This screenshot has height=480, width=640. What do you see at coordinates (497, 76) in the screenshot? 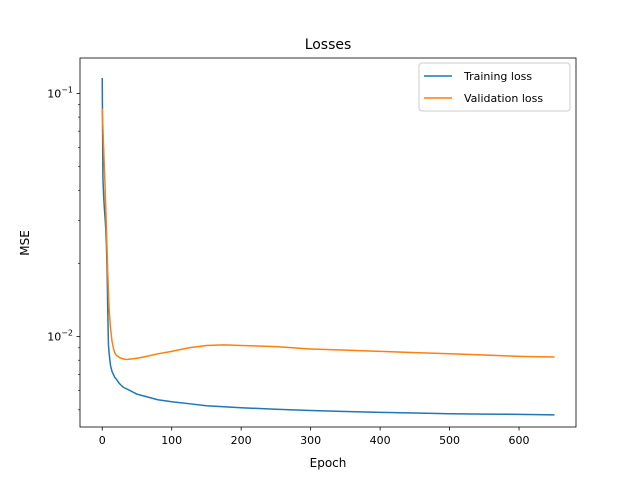
I see `legend-label-training-loss: Training loss` at bounding box center [497, 76].